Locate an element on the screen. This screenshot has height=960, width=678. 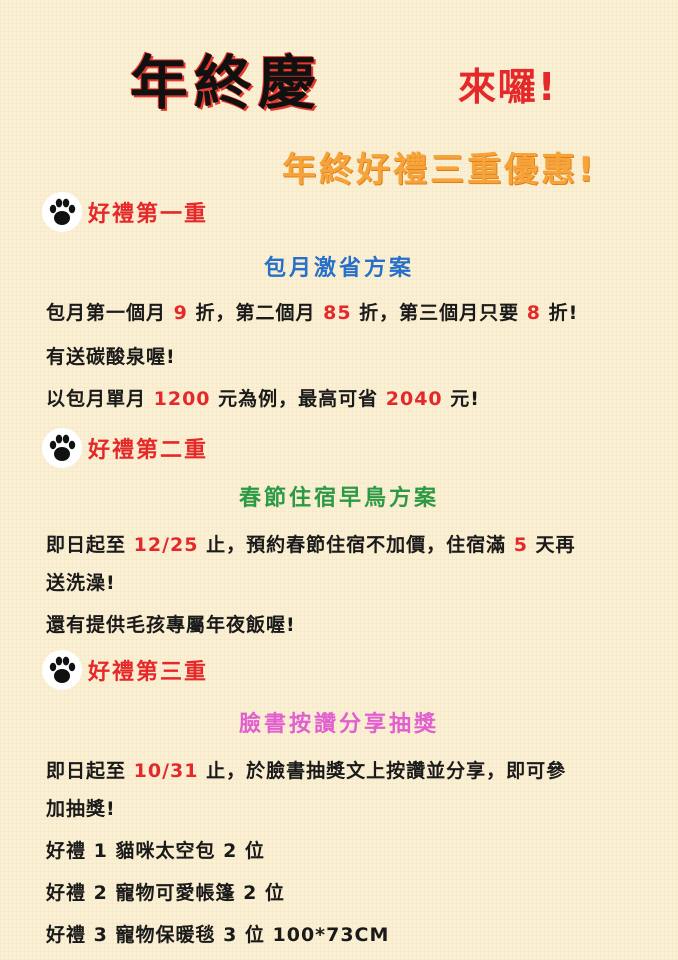
section-label: 好禮第三重 is located at coordinates (148, 672).